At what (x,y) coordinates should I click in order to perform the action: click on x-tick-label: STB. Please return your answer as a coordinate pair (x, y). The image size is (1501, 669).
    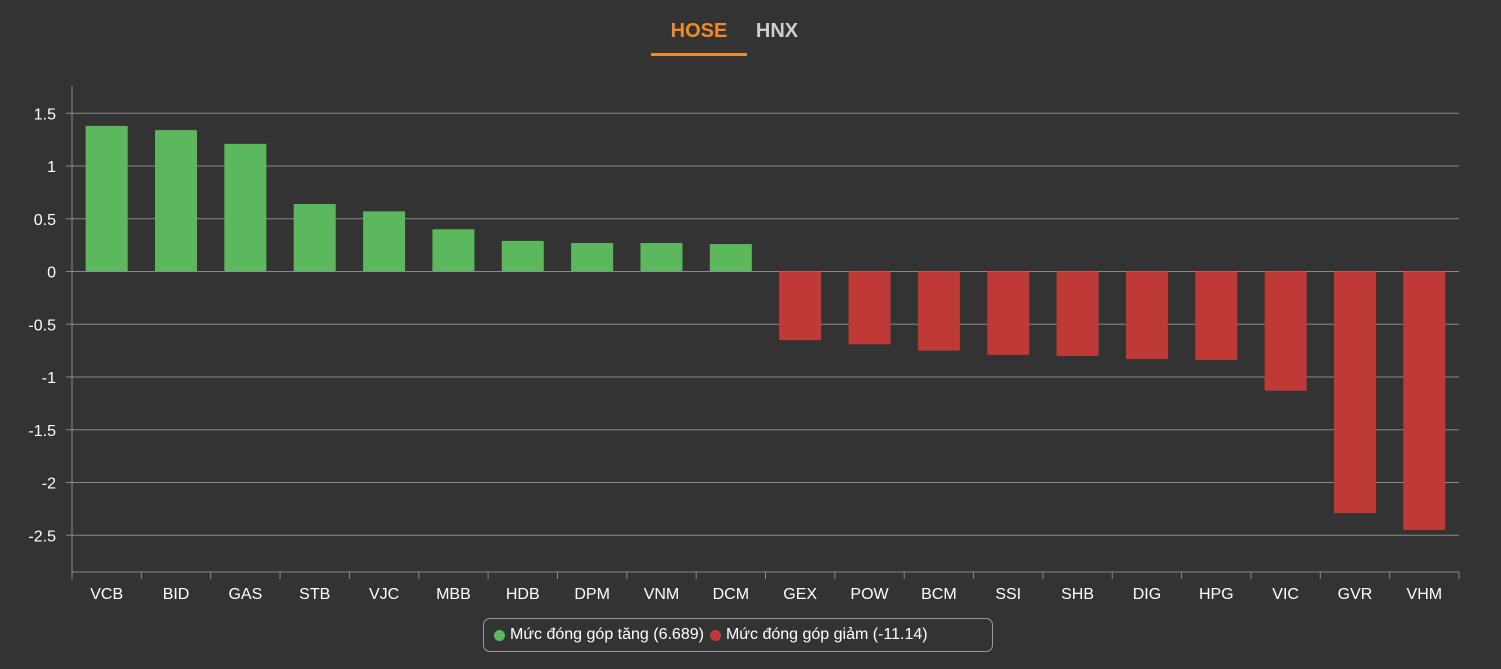
    Looking at the image, I should click on (314, 594).